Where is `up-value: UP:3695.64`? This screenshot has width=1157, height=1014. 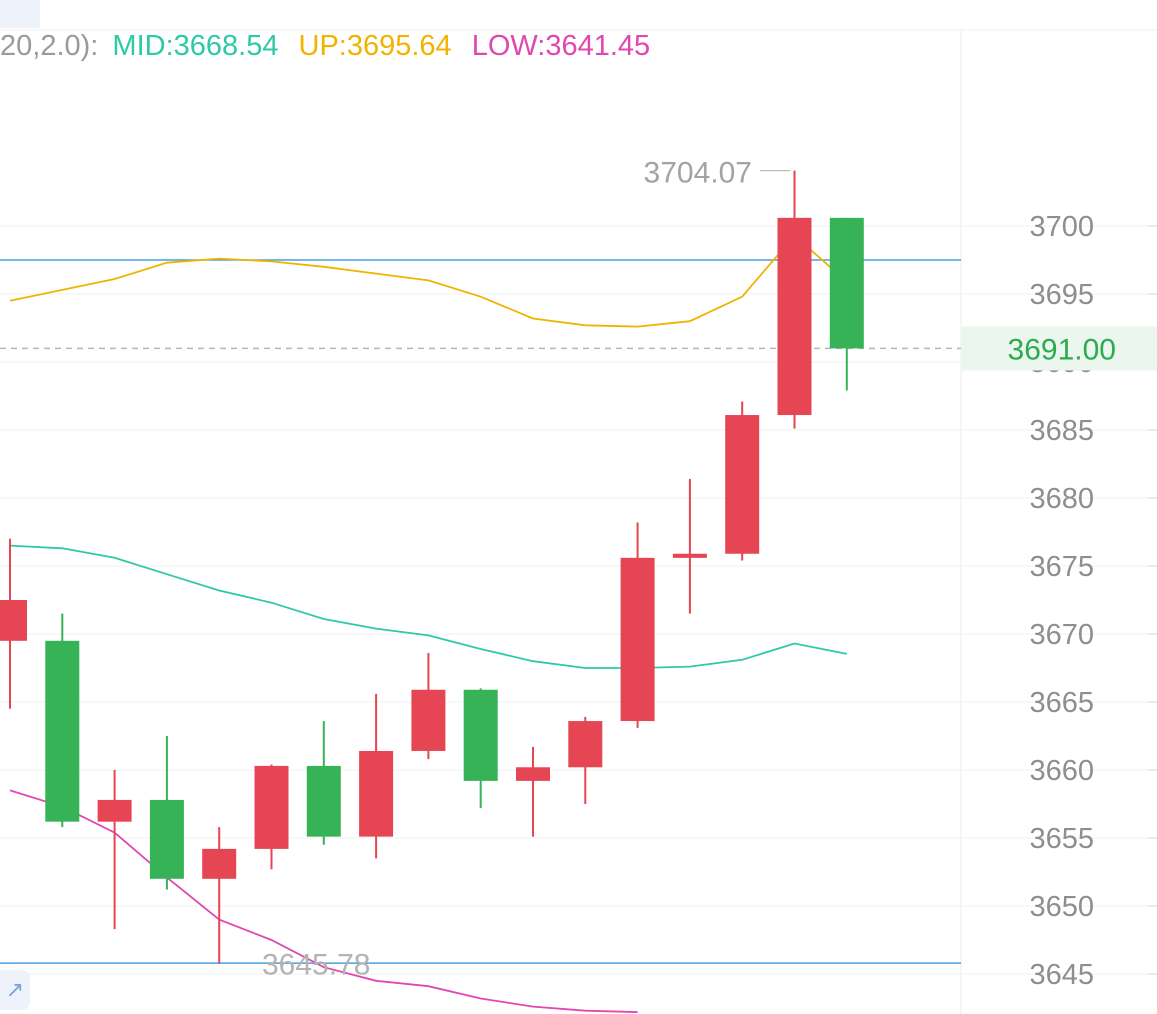
up-value: UP:3695.64 is located at coordinates (375, 46).